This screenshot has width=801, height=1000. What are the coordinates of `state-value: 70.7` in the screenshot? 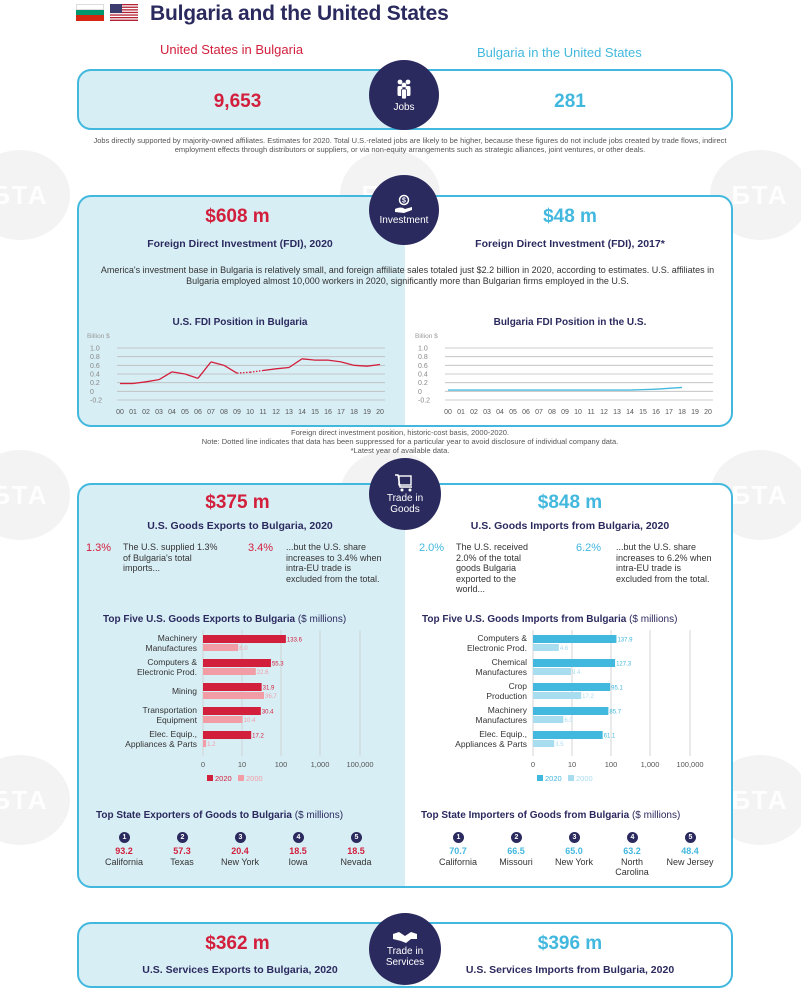 It's located at (458, 851).